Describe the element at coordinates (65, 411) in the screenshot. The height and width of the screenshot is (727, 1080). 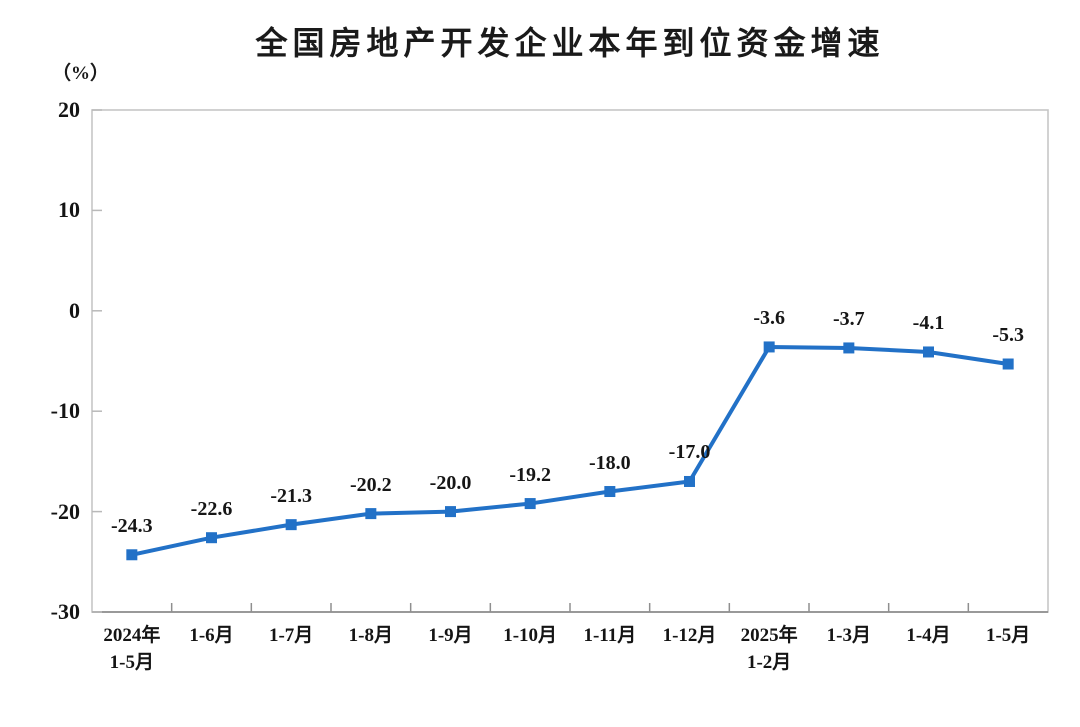
I see `y-axis-tick-label: -10` at that location.